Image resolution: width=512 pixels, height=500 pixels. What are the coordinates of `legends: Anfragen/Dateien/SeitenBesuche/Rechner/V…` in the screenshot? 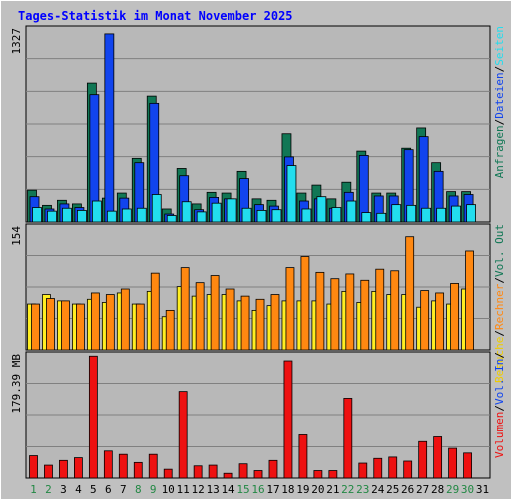 It's located at (499, 242).